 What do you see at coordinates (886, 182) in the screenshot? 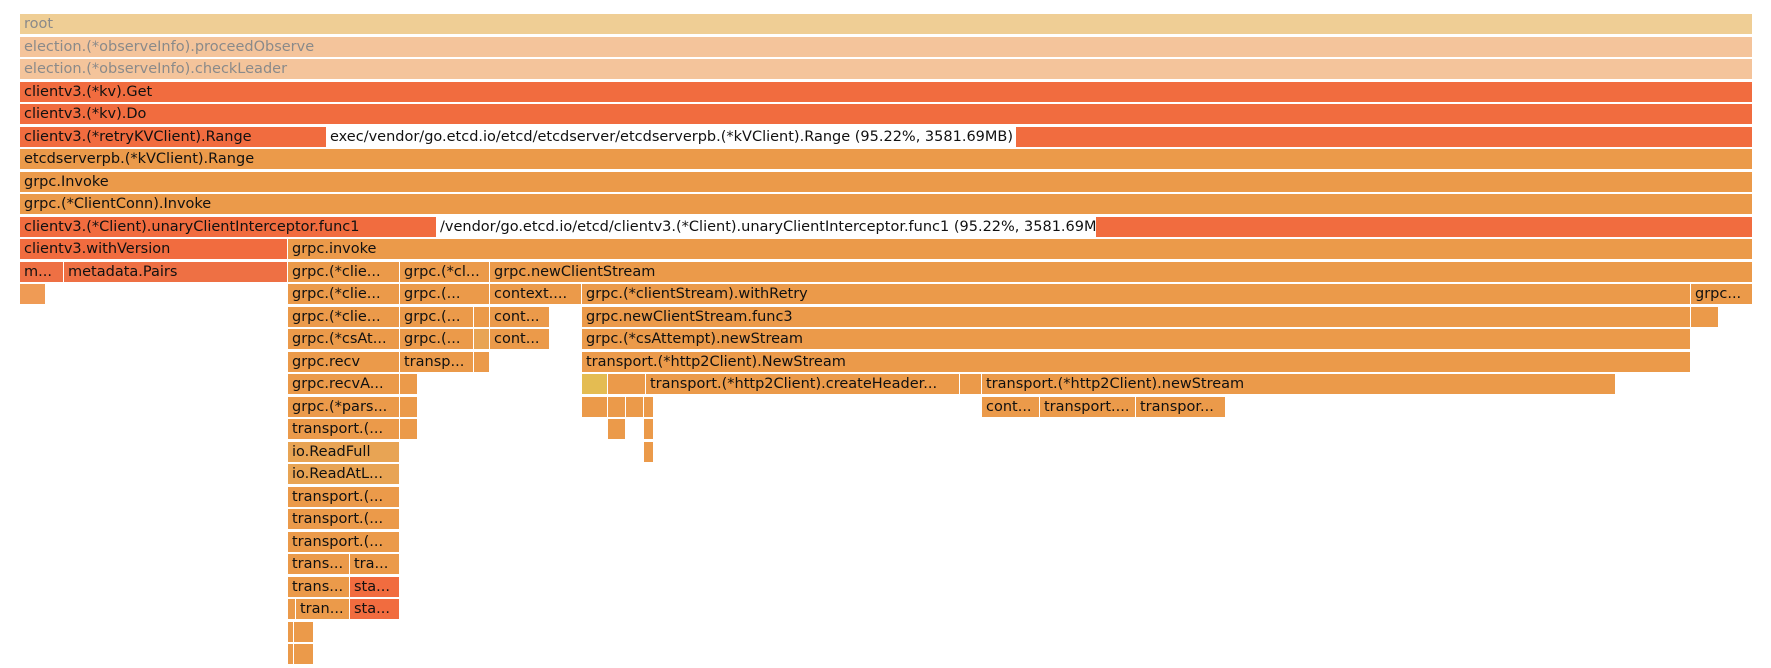
I see `flame-frame: grpc.Invoke` at bounding box center [886, 182].